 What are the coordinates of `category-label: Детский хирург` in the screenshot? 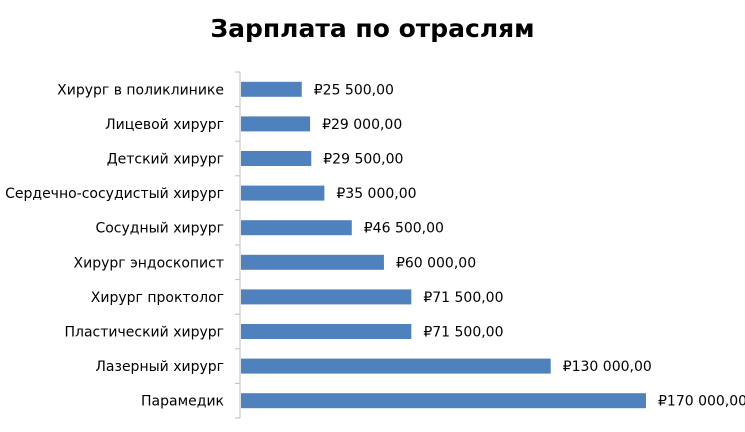 It's located at (165, 160).